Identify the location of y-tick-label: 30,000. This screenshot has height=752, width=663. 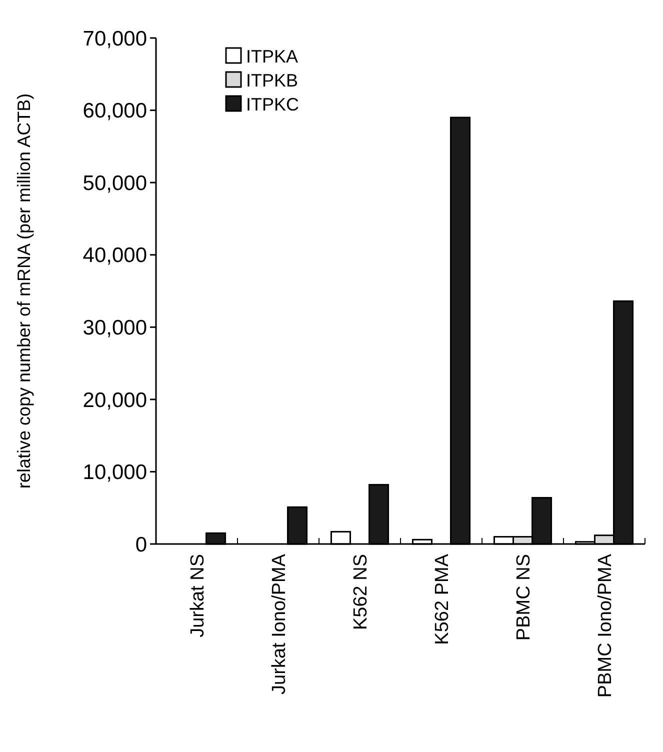
(114, 328).